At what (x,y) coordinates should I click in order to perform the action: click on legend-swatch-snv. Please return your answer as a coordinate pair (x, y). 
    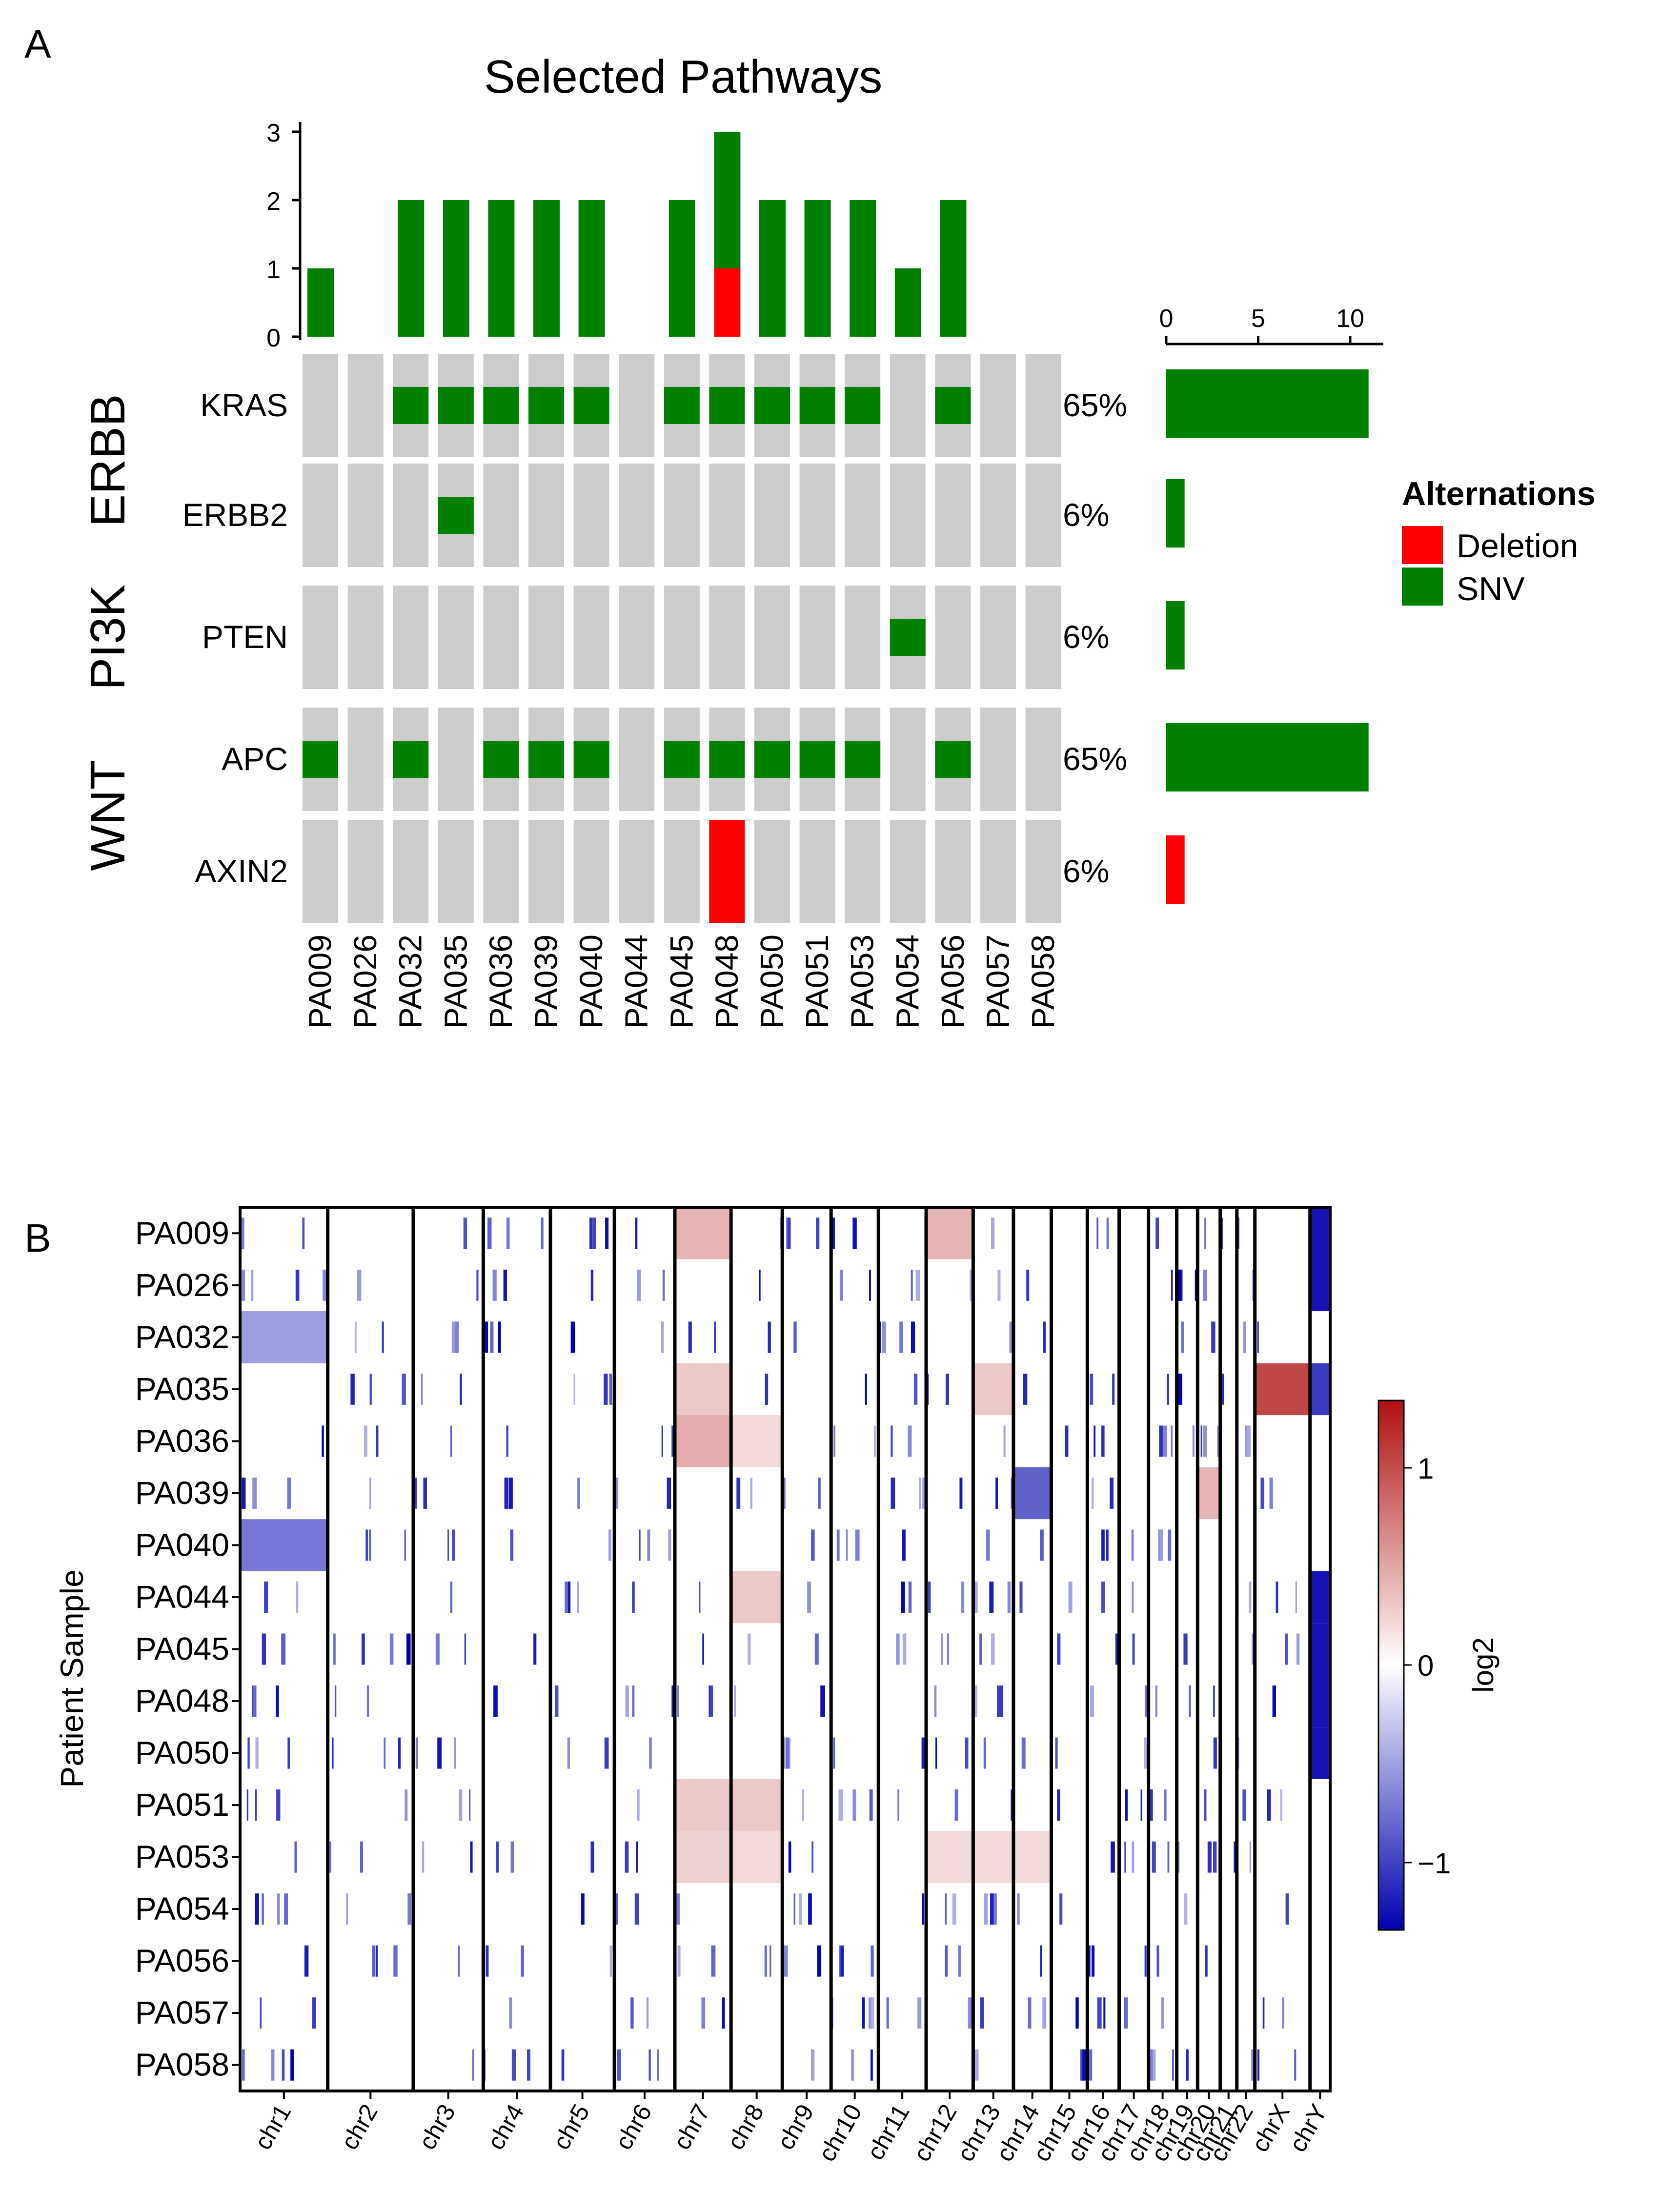
    Looking at the image, I should click on (1423, 587).